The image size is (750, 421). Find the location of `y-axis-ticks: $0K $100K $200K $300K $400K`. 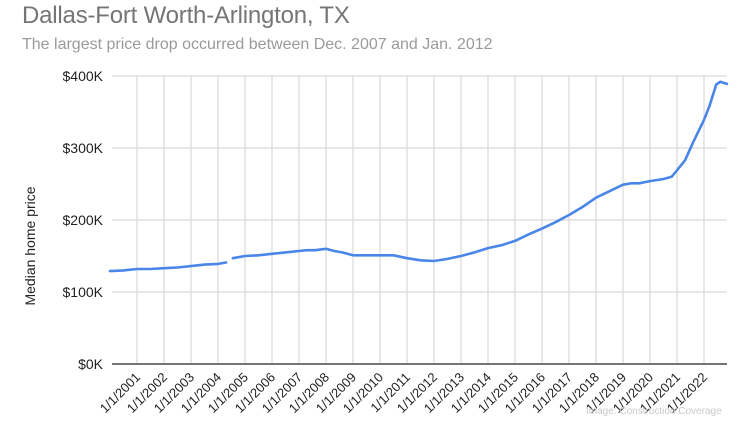

y-axis-ticks: $0K $100K $200K $300K $400K is located at coordinates (83, 220).